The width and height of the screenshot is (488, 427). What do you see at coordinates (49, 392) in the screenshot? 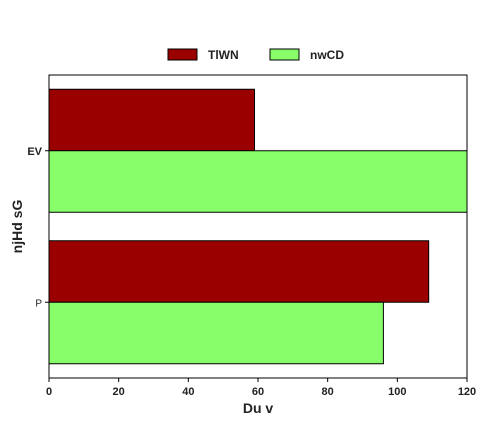
I see `x-tick-label: 0` at bounding box center [49, 392].